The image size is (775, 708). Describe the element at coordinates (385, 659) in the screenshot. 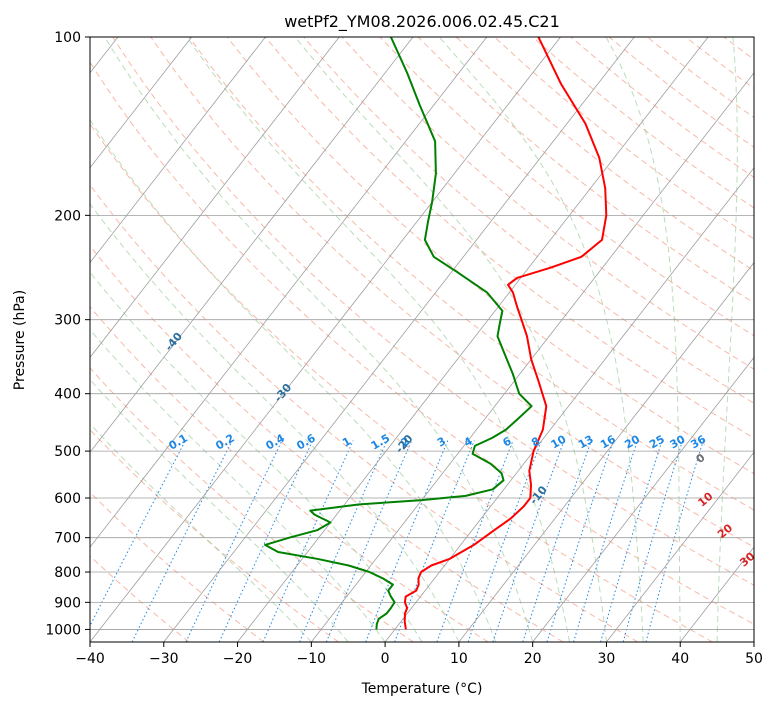

I see `x-tick-label: 0` at that location.